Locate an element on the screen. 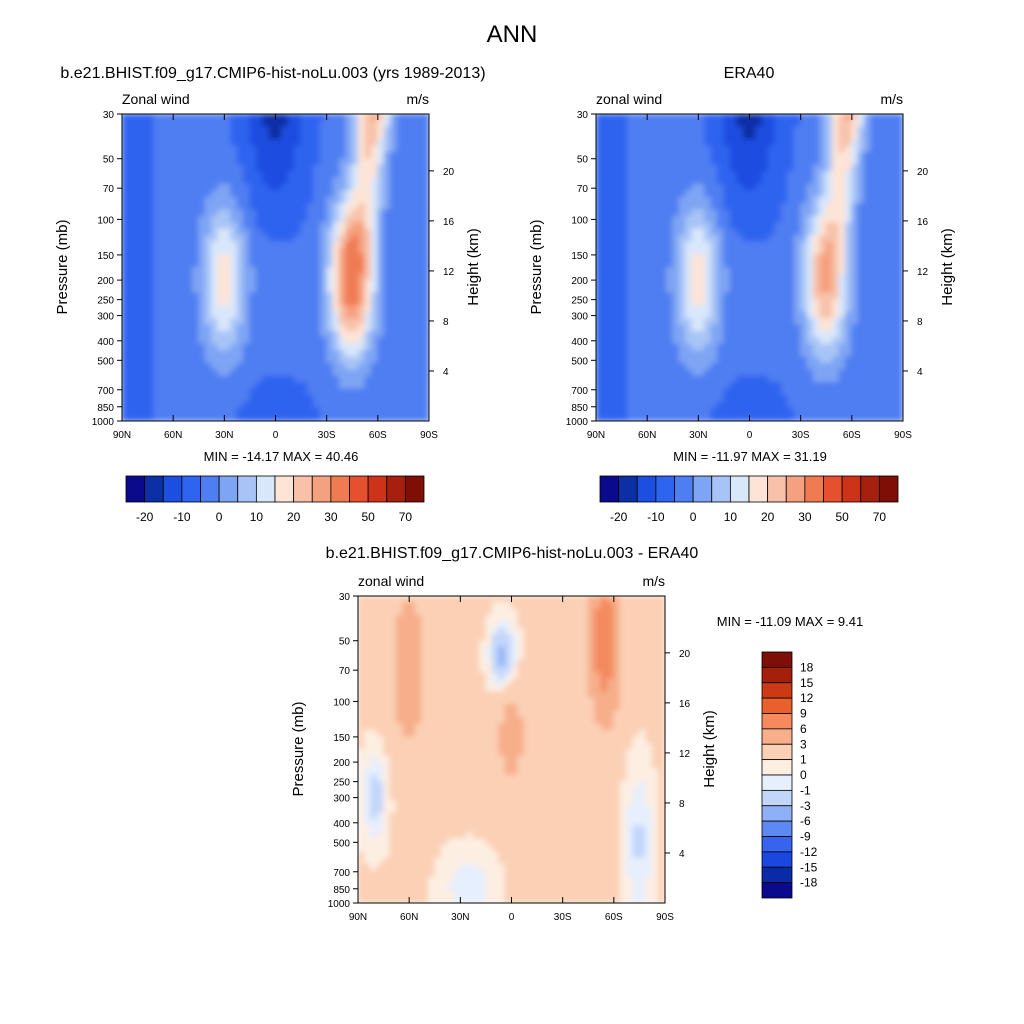 This screenshot has width=1024, height=1024. x-tick-label: 90N is located at coordinates (596, 435).